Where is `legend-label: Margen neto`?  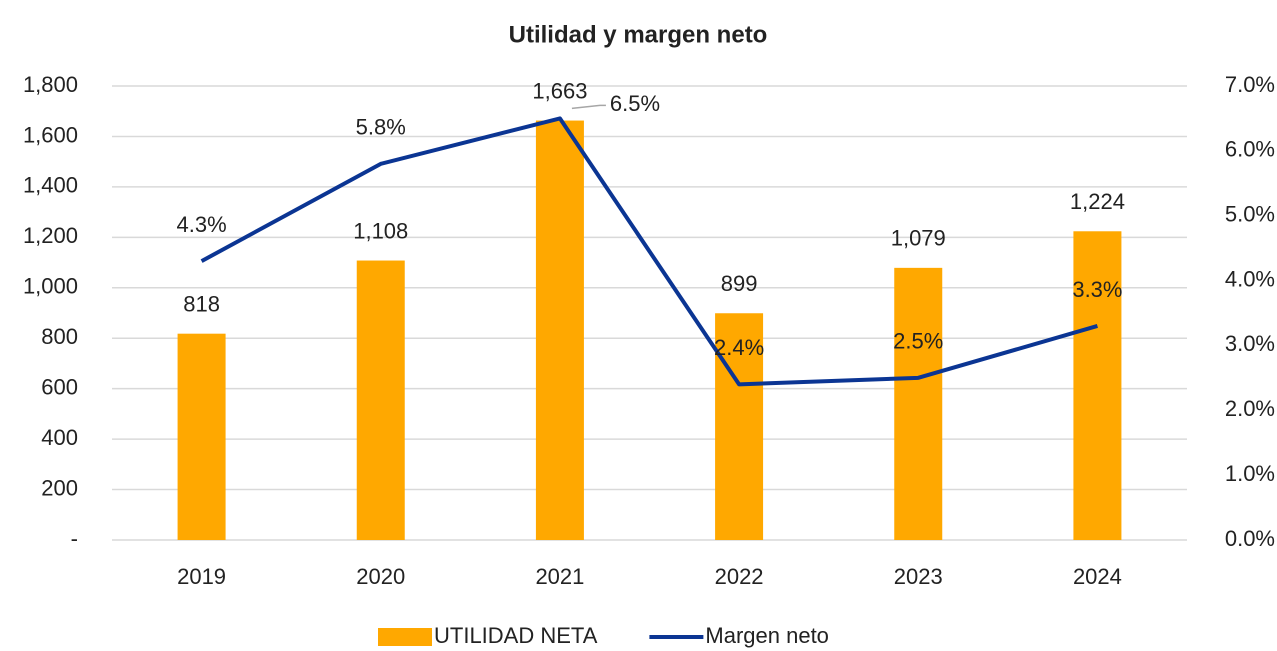
legend-label: Margen neto is located at coordinates (767, 635).